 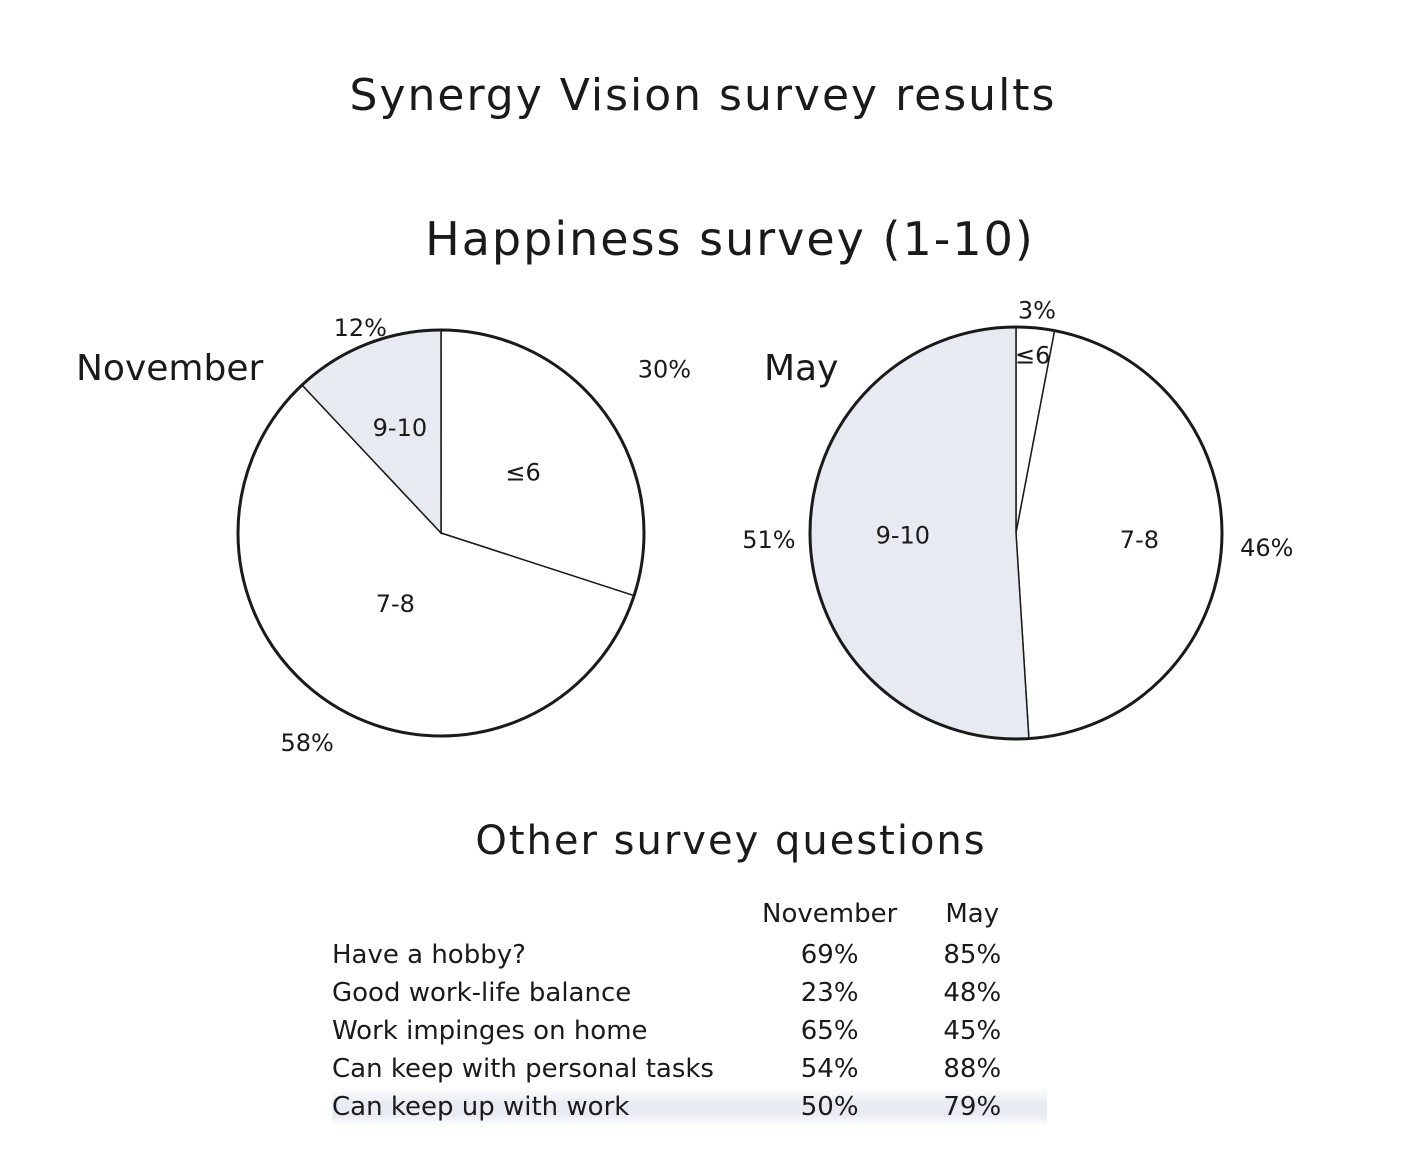 What do you see at coordinates (307, 743) in the screenshot?
I see `slice-percent-label: 58%` at bounding box center [307, 743].